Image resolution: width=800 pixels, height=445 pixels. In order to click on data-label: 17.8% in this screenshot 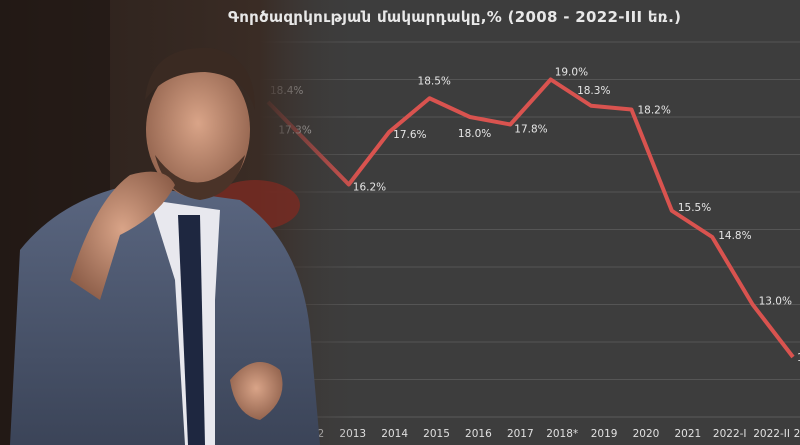, I will do `click(530, 130)`.